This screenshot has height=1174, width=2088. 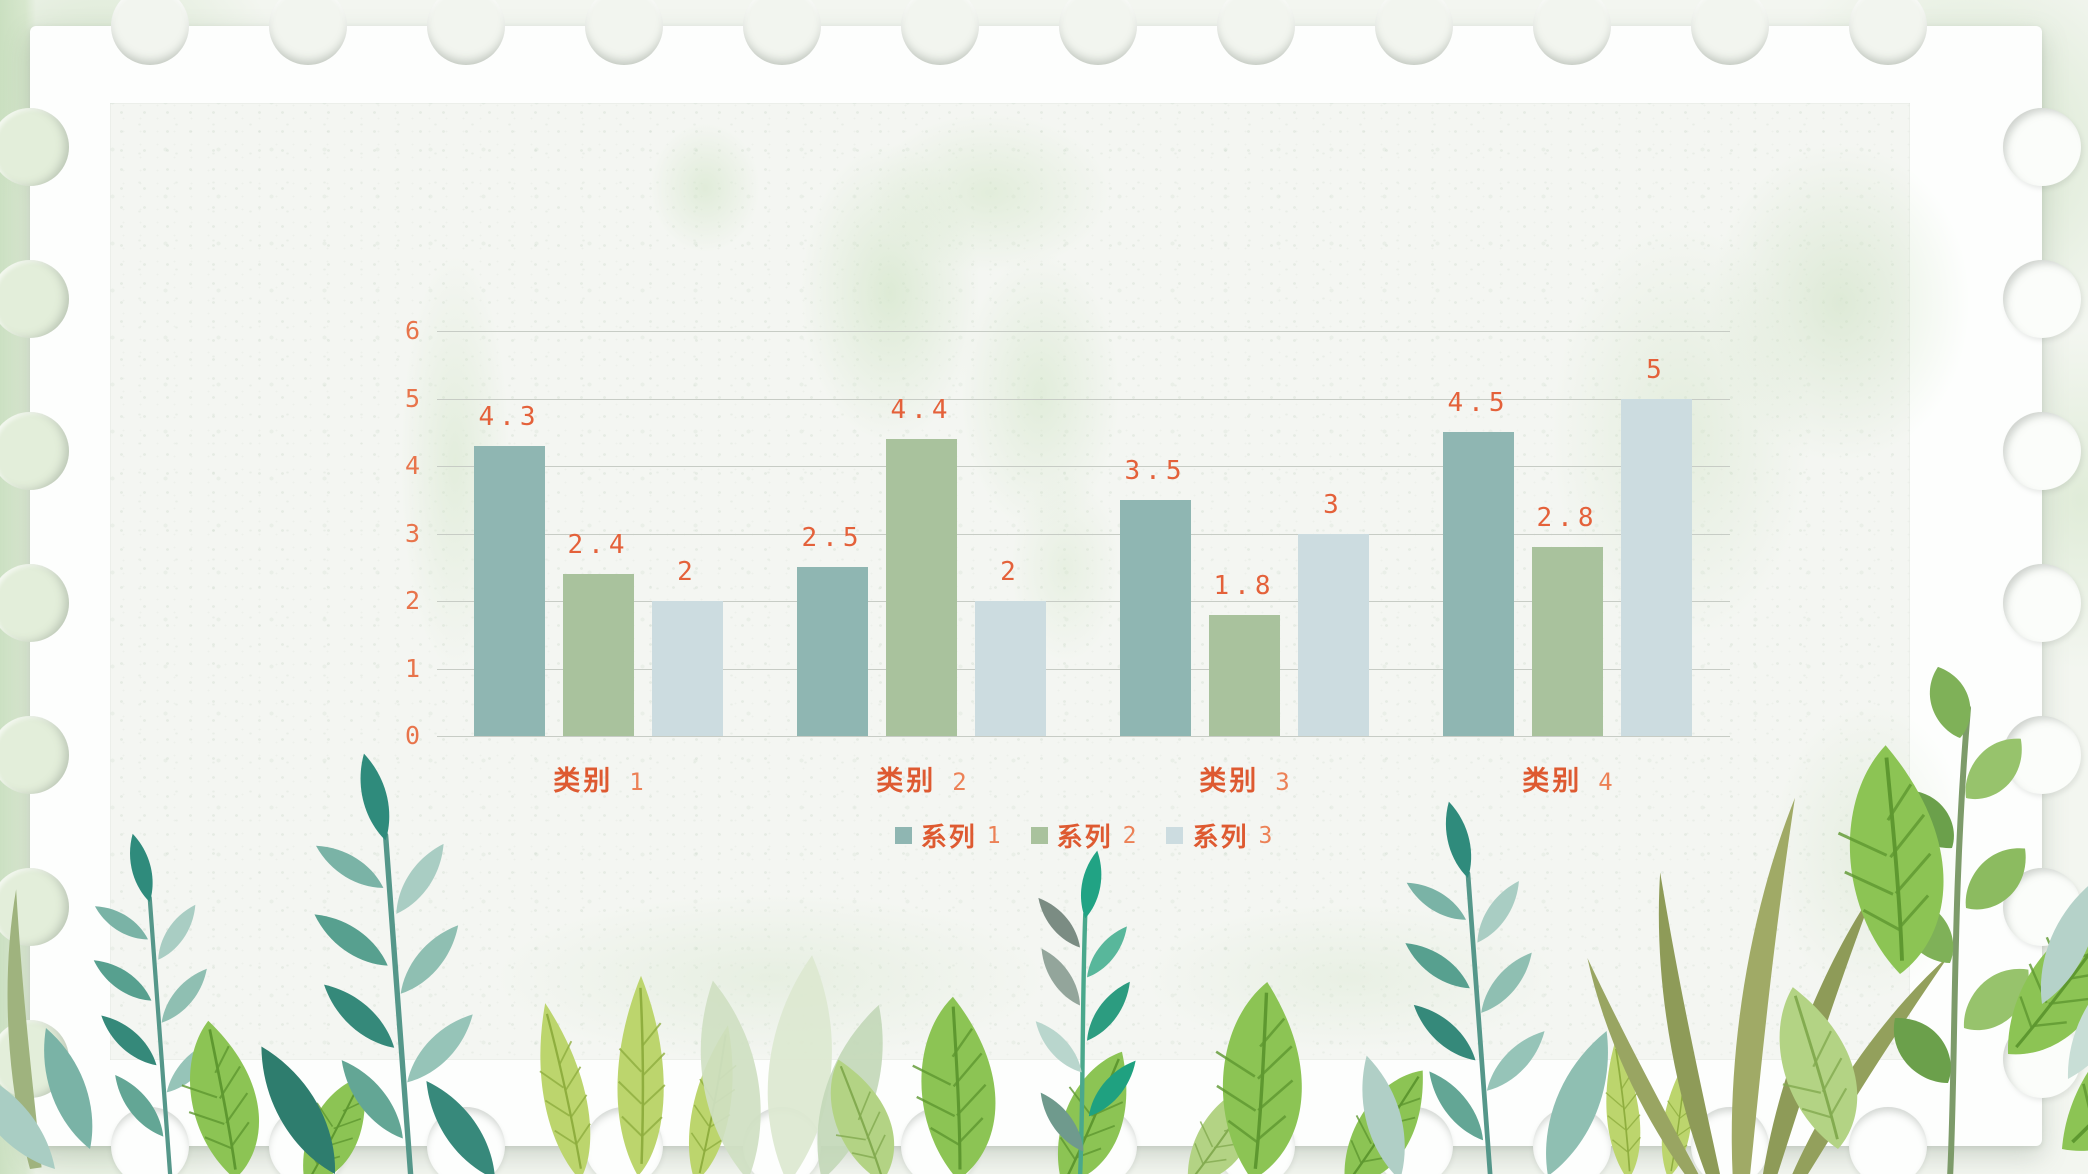 I want to click on bar-value-label: 2.8, so click(x=1567, y=518).